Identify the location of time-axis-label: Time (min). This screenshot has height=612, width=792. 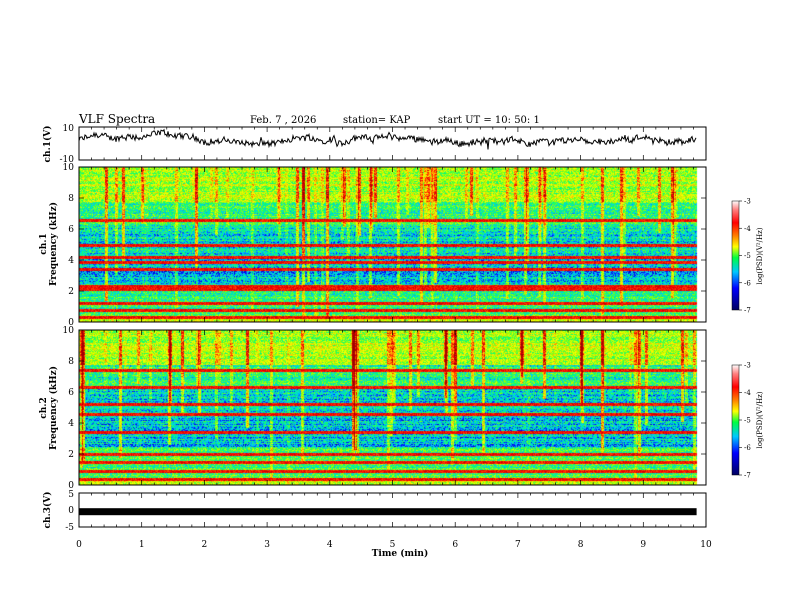
(400, 553).